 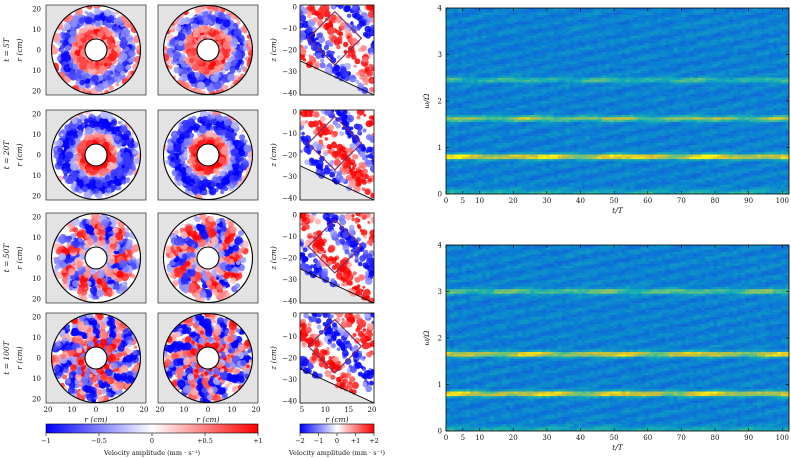 I want to click on row-label: t = 100T, so click(x=6, y=357).